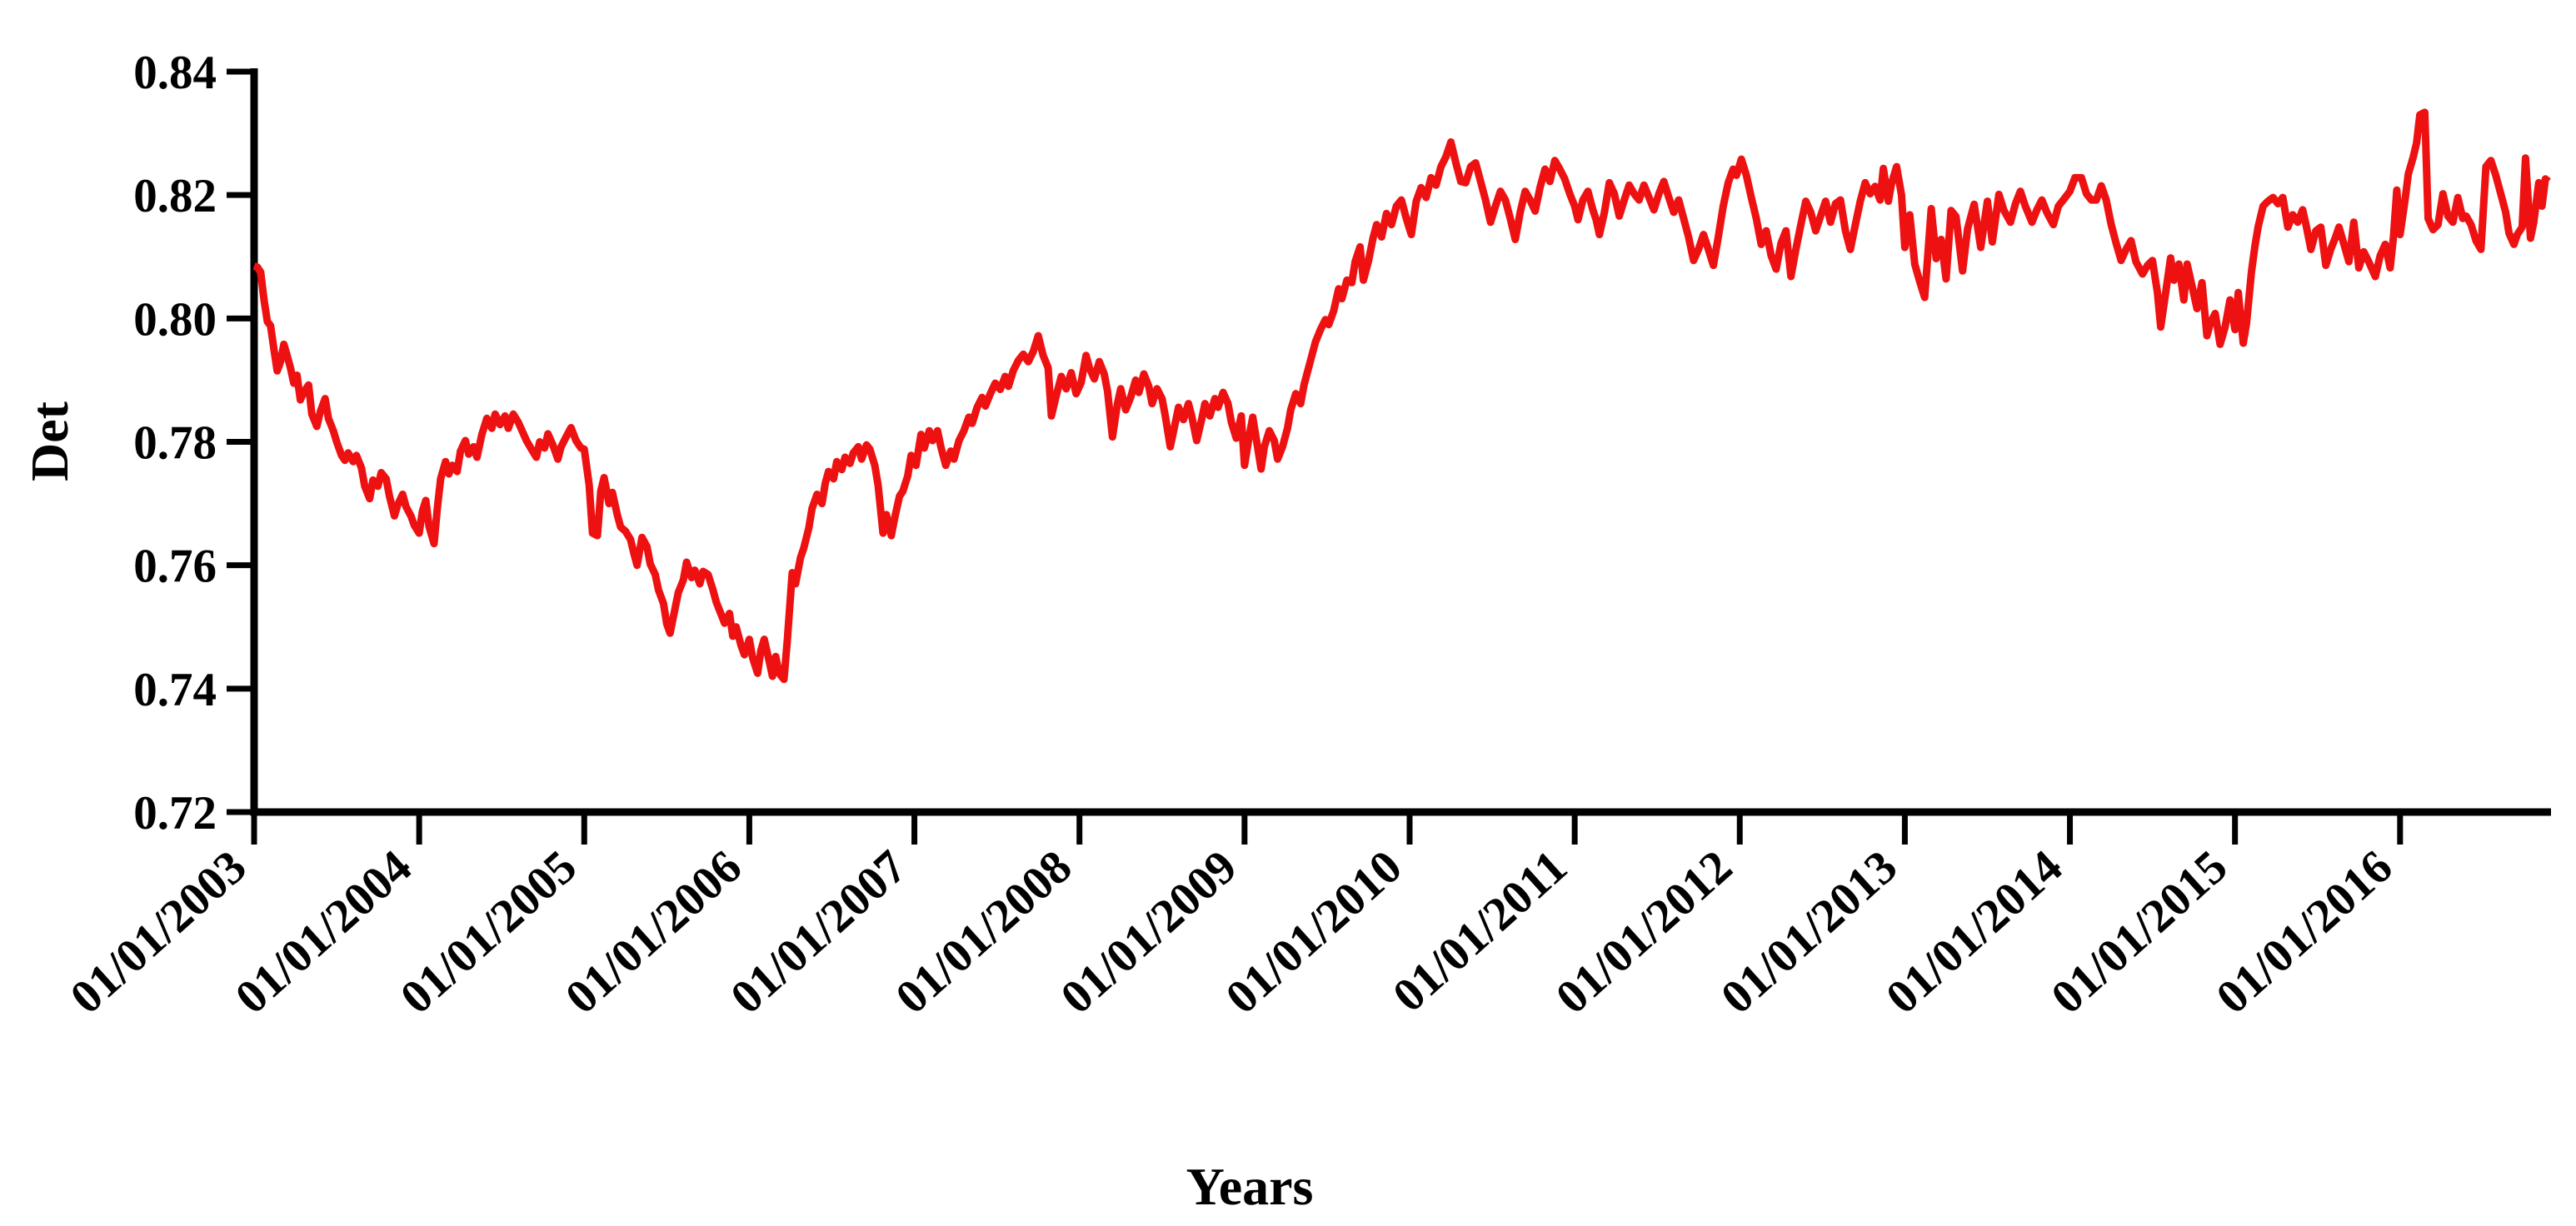  I want to click on x-tick-label: 01/01/2005, so click(489, 932).